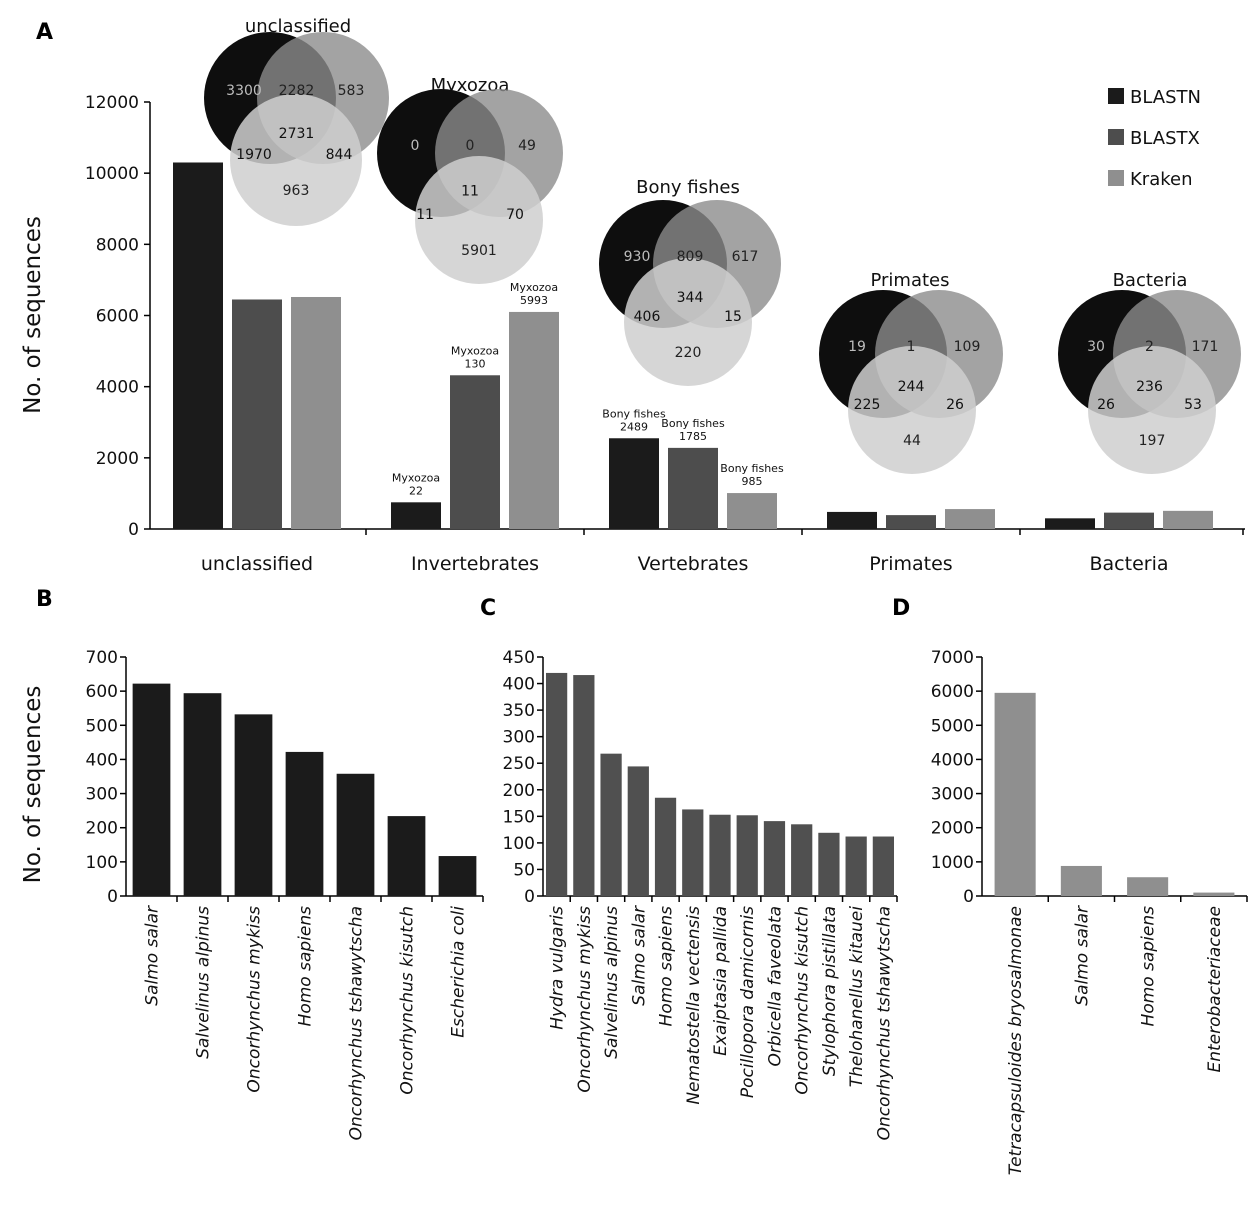  Describe the element at coordinates (693, 436) in the screenshot. I see `panel-a-bar-annotation: 1785` at that location.